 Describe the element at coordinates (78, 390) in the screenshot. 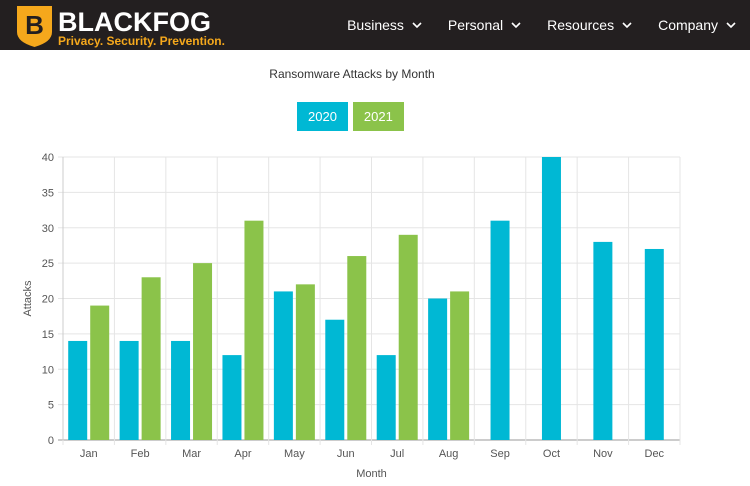

I see `bar-2020-jan` at that location.